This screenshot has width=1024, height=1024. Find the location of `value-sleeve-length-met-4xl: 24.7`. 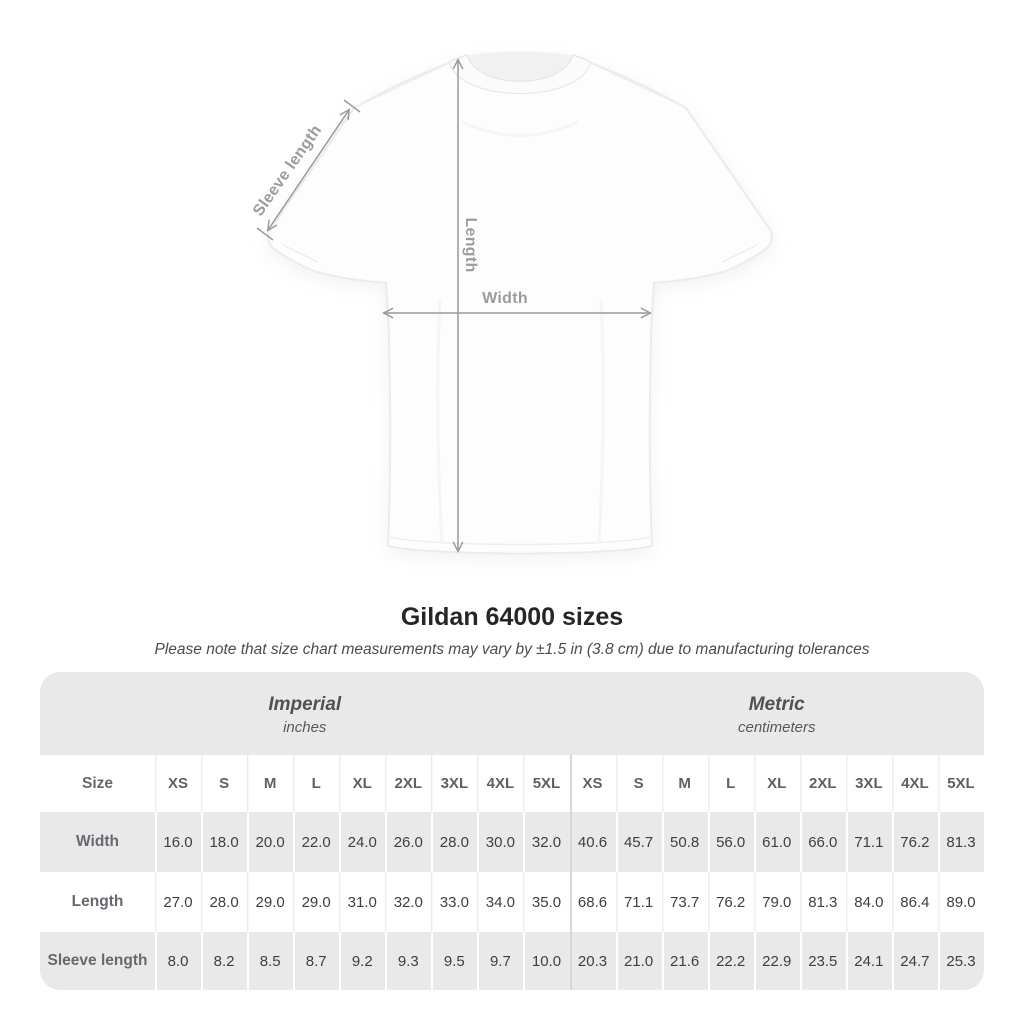

value-sleeve-length-met-4xl: 24.7 is located at coordinates (915, 961).